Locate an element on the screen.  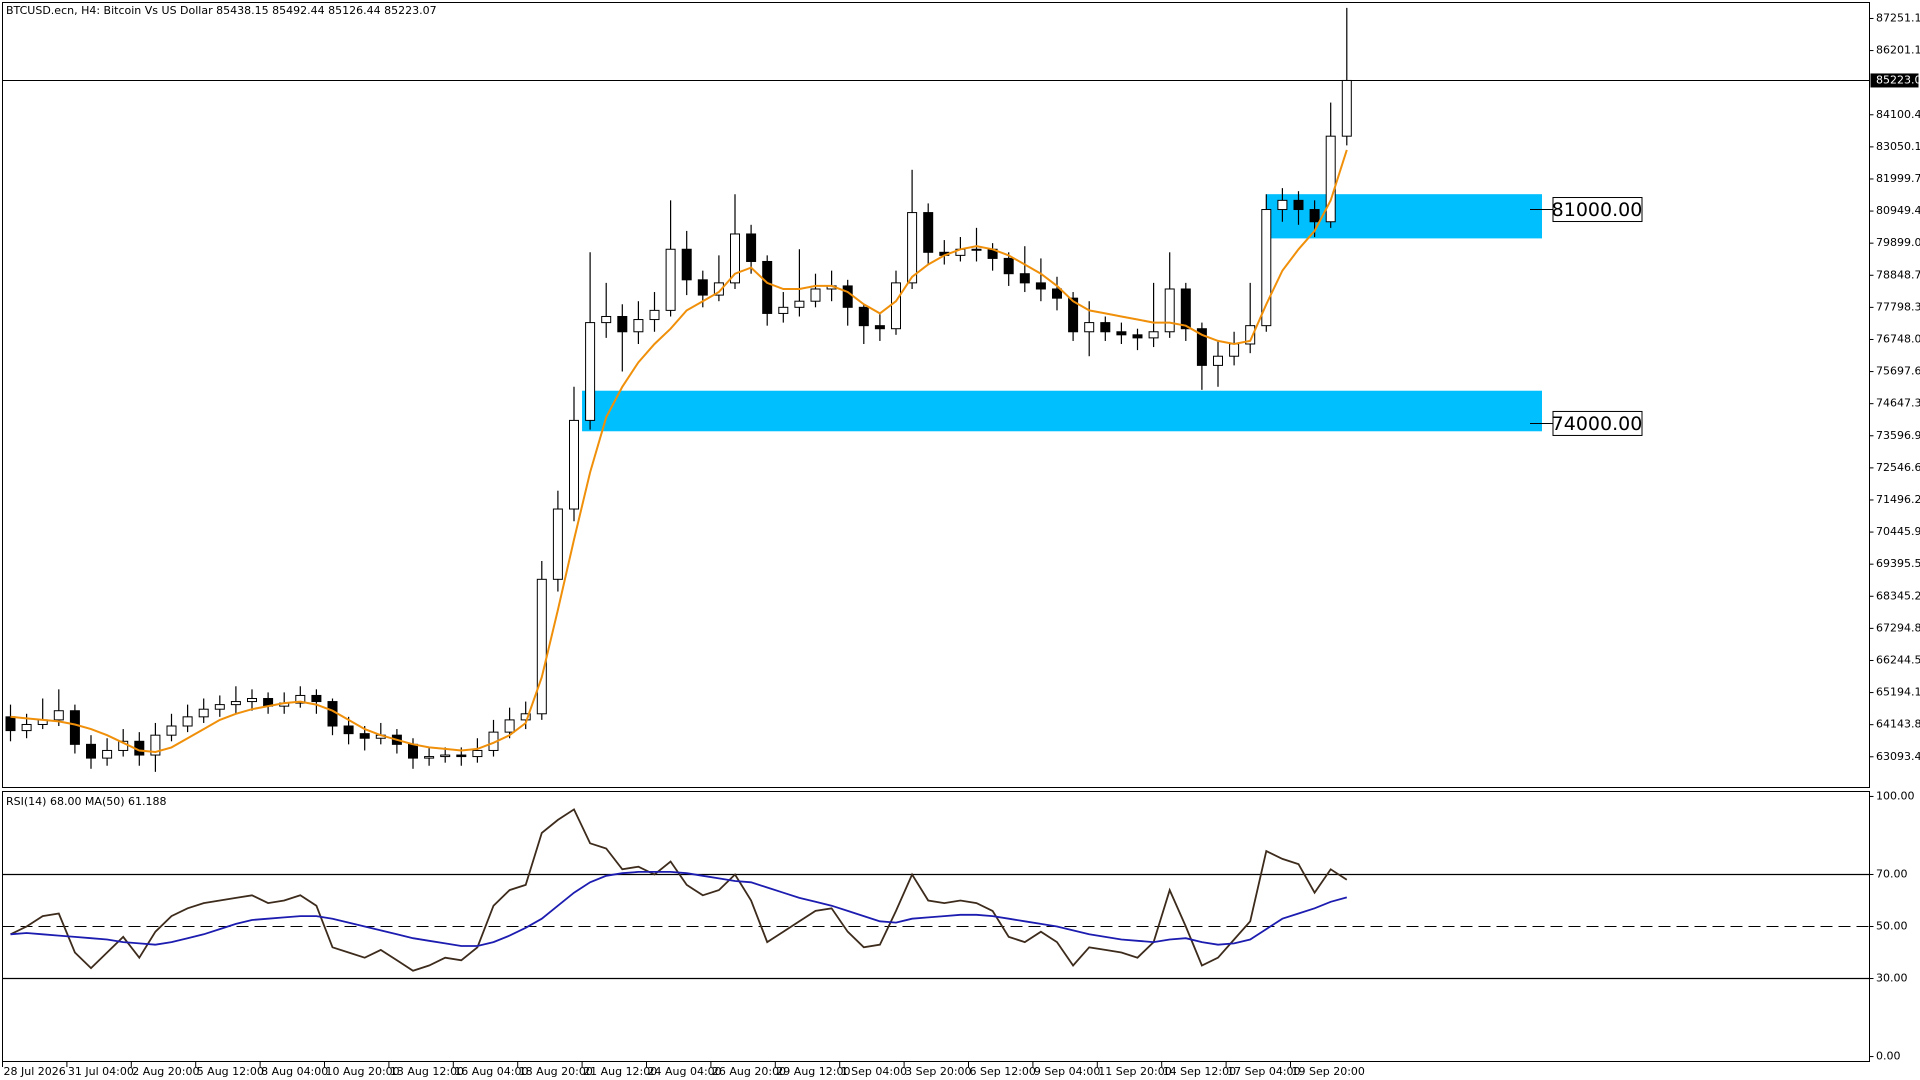
x-tick-label: 16 Aug 04:00 is located at coordinates (491, 1071).